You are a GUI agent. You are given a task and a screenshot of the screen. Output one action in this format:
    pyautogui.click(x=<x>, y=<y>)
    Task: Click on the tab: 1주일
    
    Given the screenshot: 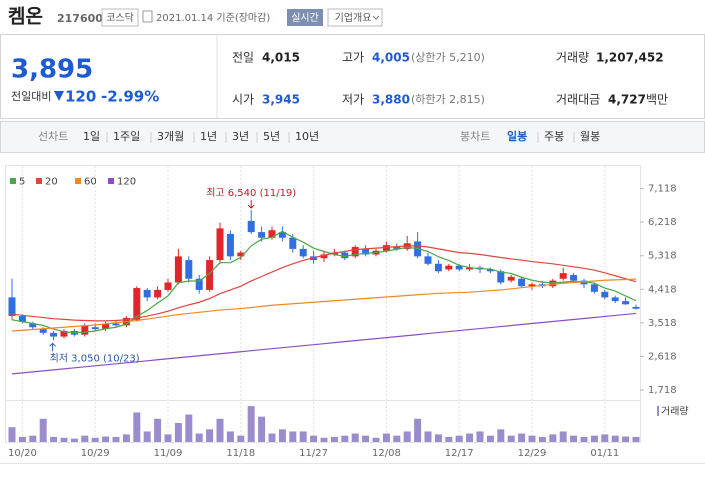 What is the action you would take?
    pyautogui.click(x=126, y=136)
    